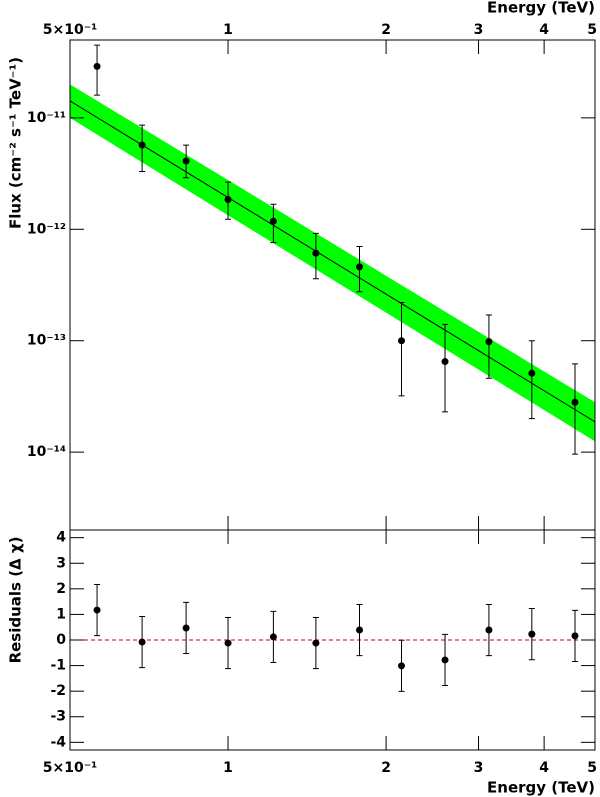  What do you see at coordinates (46, 118) in the screenshot?
I see `y-tick-label: 10⁻¹¹` at bounding box center [46, 118].